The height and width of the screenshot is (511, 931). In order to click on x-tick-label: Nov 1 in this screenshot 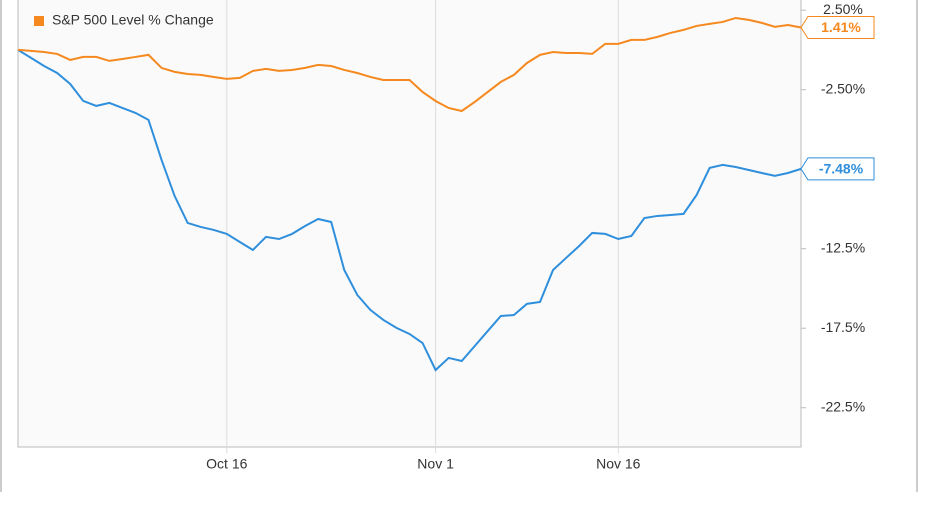, I will do `click(435, 464)`.